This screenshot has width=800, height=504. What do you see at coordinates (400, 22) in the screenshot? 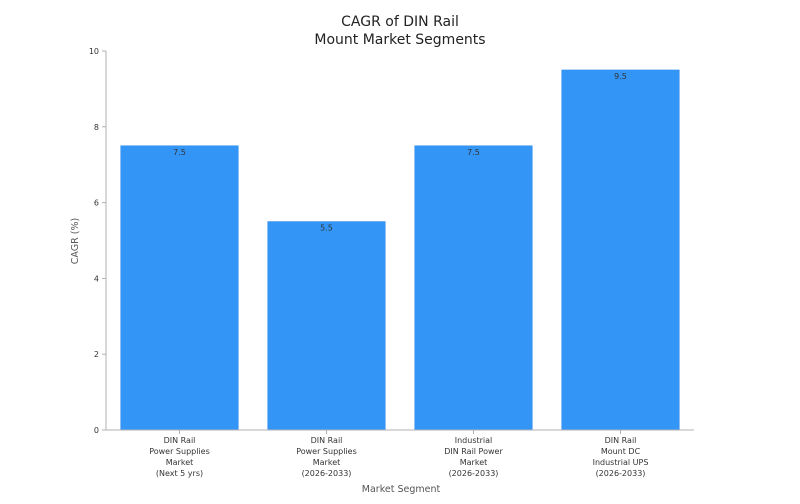
I see `chart-title-line-1: CAGR of DIN Rail` at bounding box center [400, 22].